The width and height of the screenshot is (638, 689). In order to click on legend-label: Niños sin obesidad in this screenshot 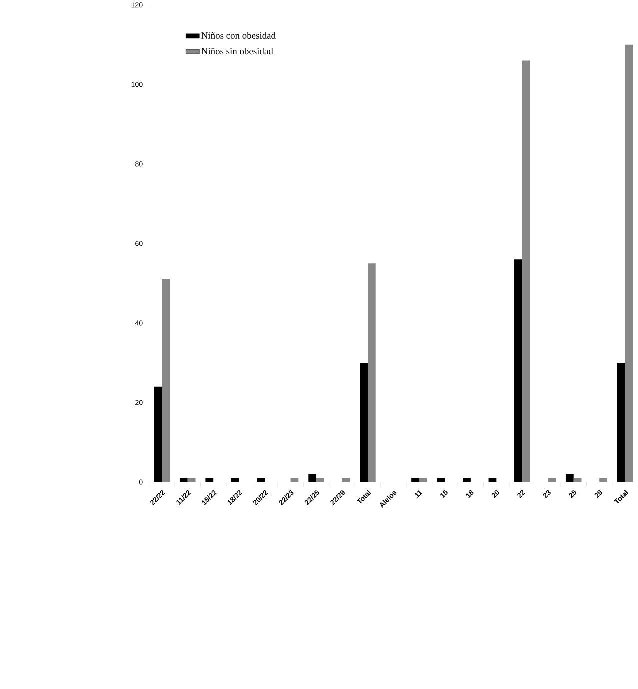, I will do `click(237, 51)`.